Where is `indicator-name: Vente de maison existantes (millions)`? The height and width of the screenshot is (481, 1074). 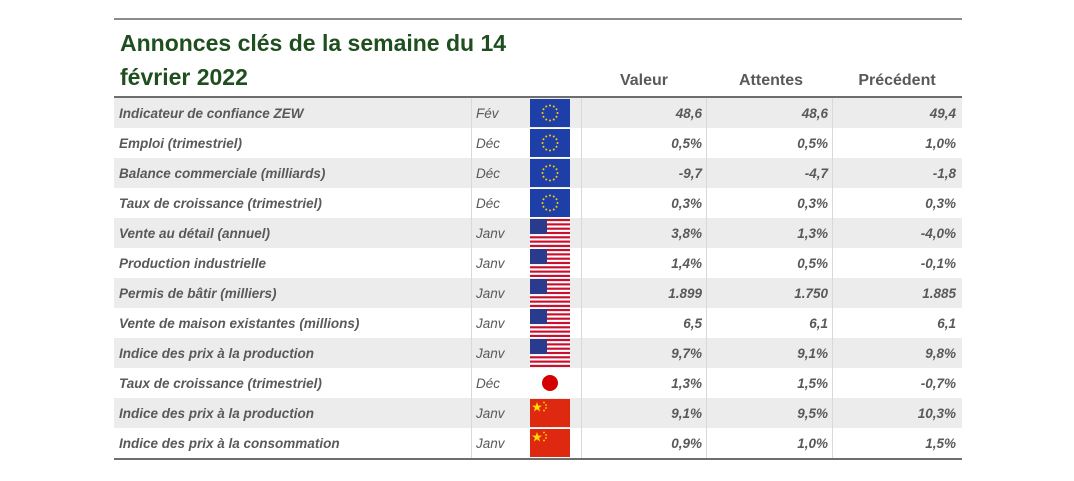
indicator-name: Vente de maison existantes (millions) is located at coordinates (293, 323).